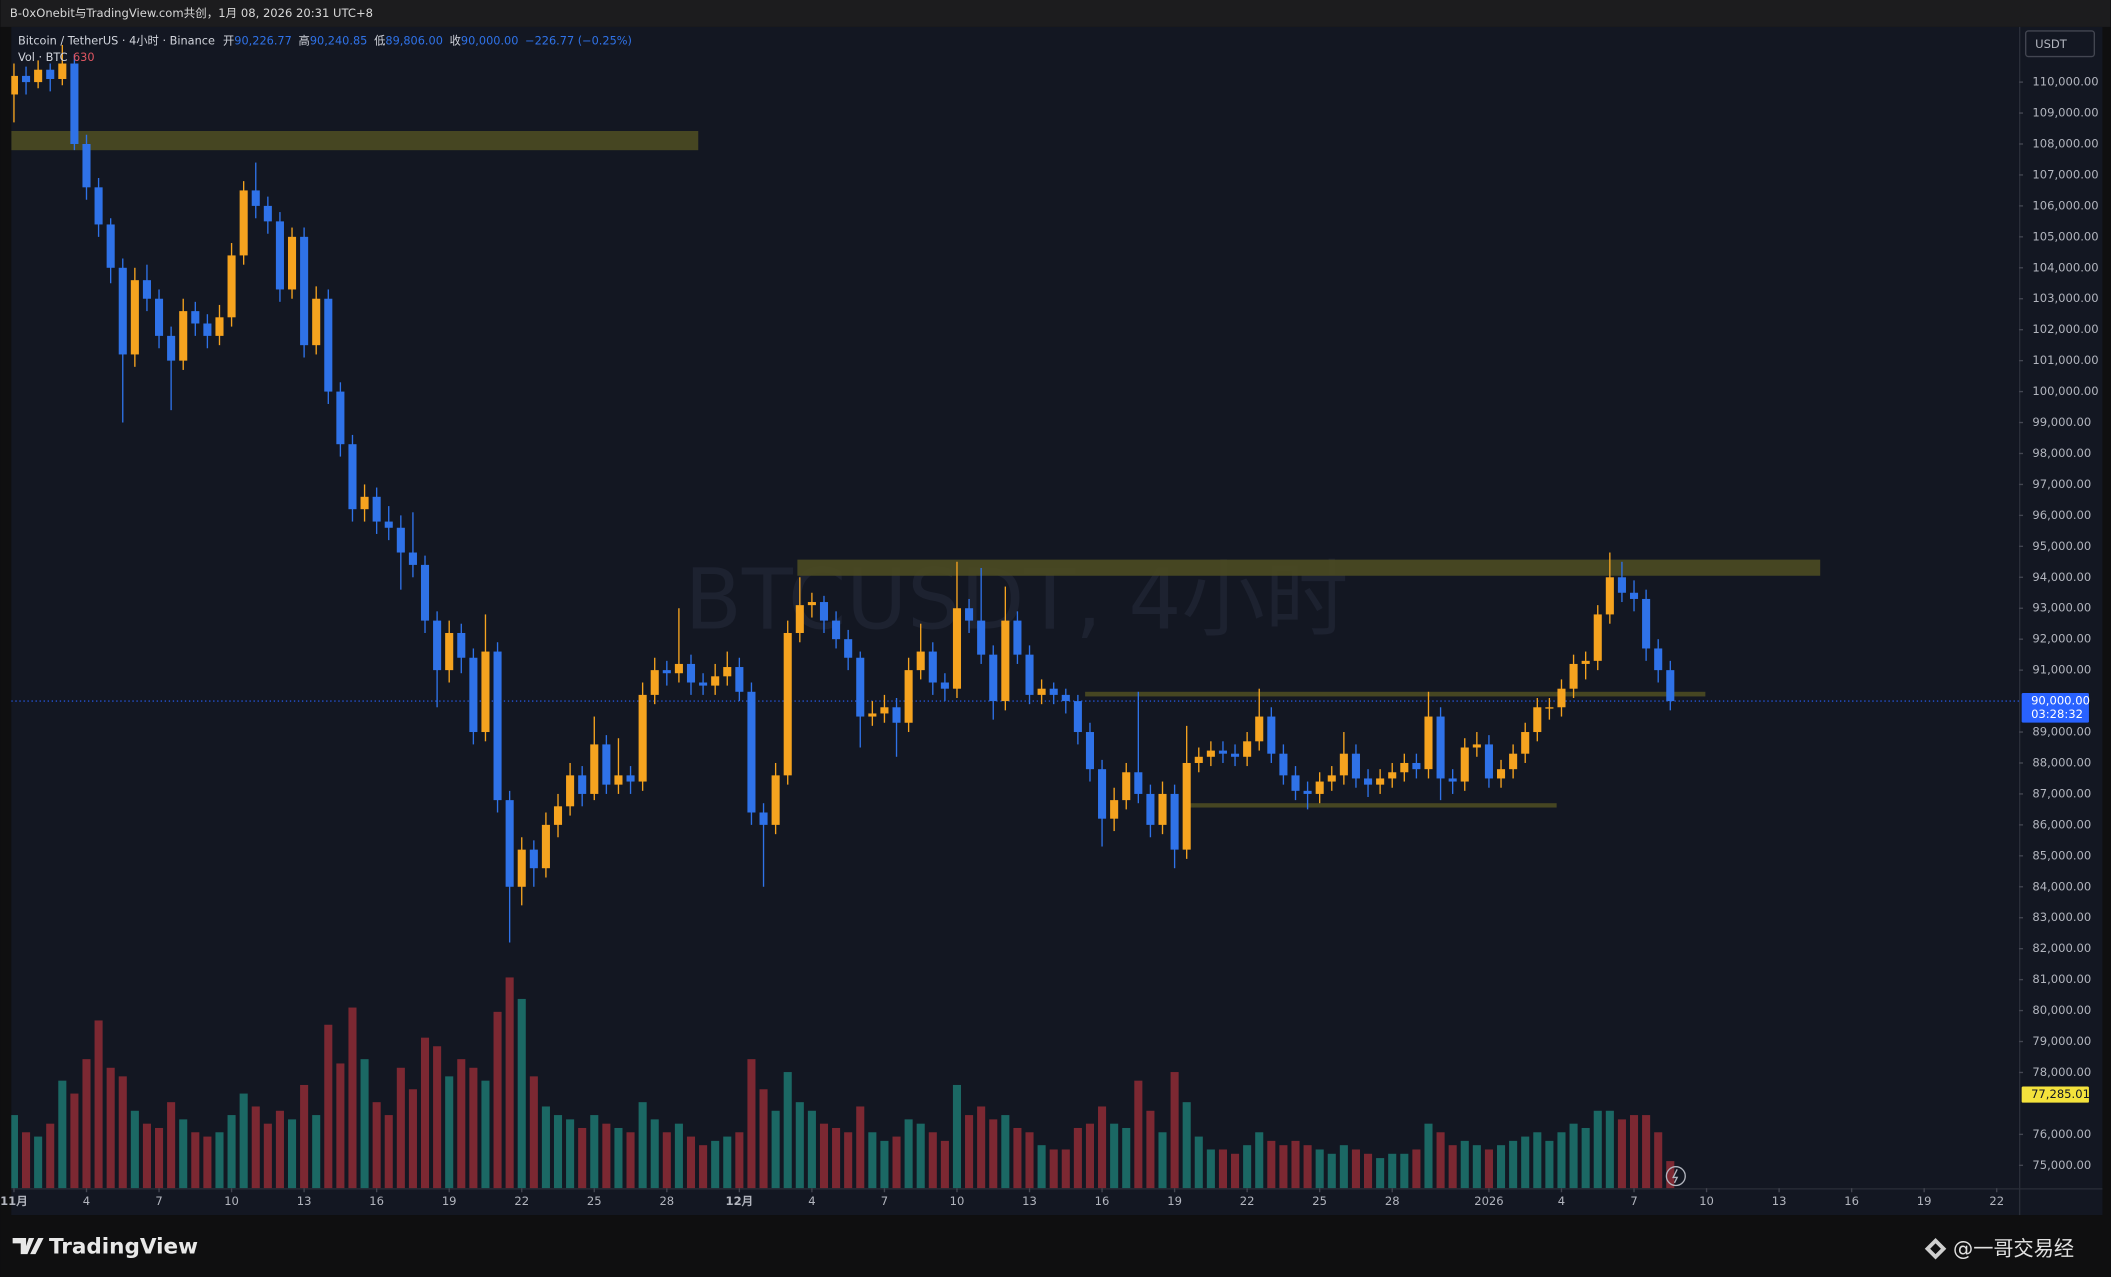  I want to click on legend-label: Vol · BTC, so click(43, 57).